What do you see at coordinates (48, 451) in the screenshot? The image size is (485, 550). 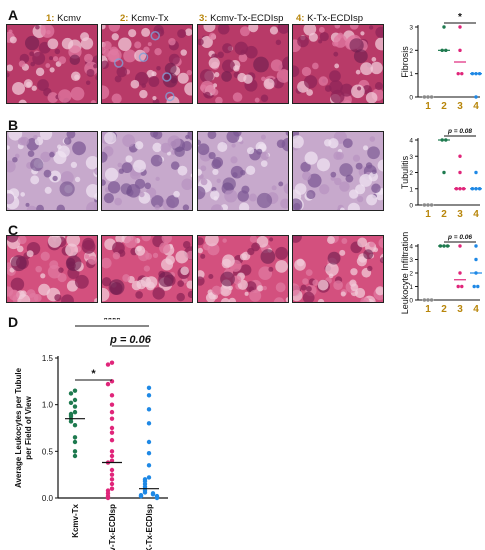 I see `y-tick-label: 0.5` at bounding box center [48, 451].